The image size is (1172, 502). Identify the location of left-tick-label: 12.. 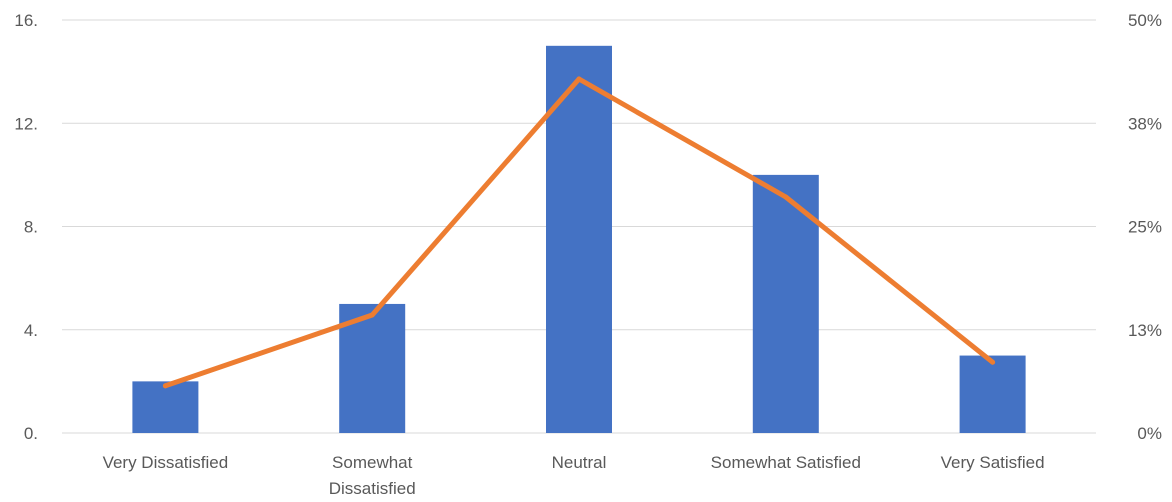
(26, 123).